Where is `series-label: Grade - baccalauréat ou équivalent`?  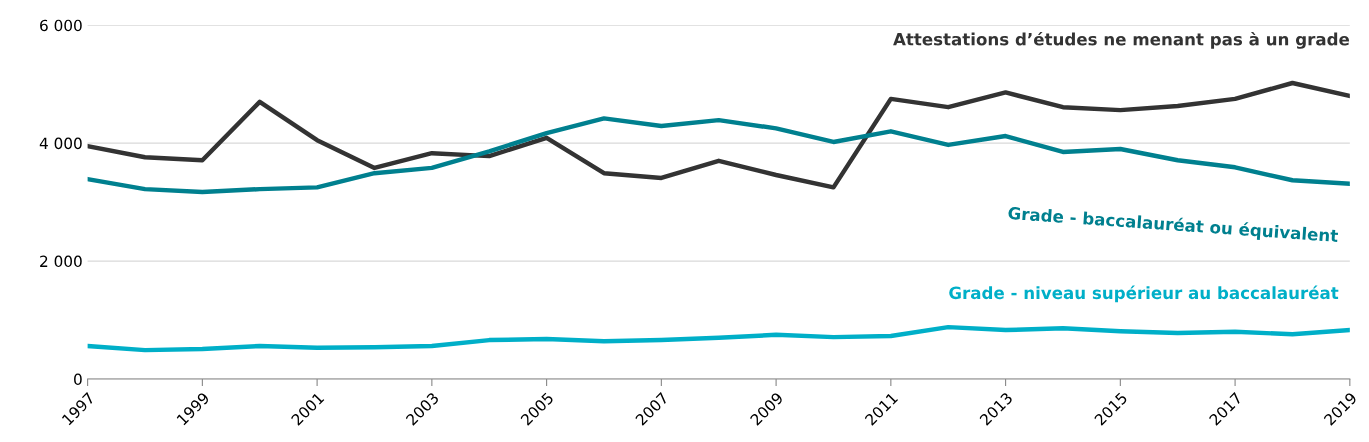
series-label: Grade - baccalauréat ou équivalent is located at coordinates (1173, 225).